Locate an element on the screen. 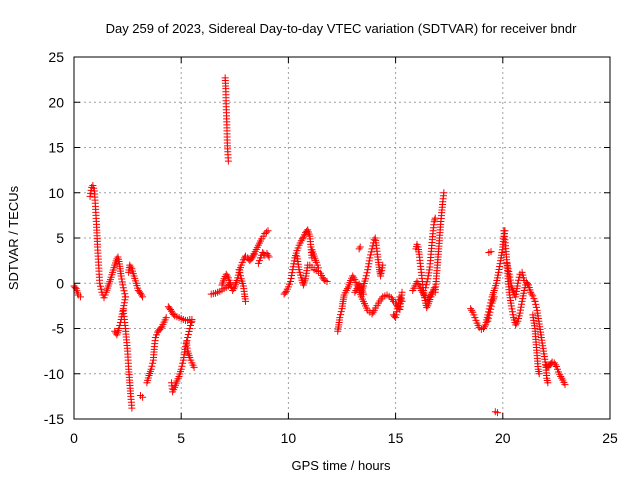  y-axis-label: SDTVAR / TECUs is located at coordinates (13, 237).